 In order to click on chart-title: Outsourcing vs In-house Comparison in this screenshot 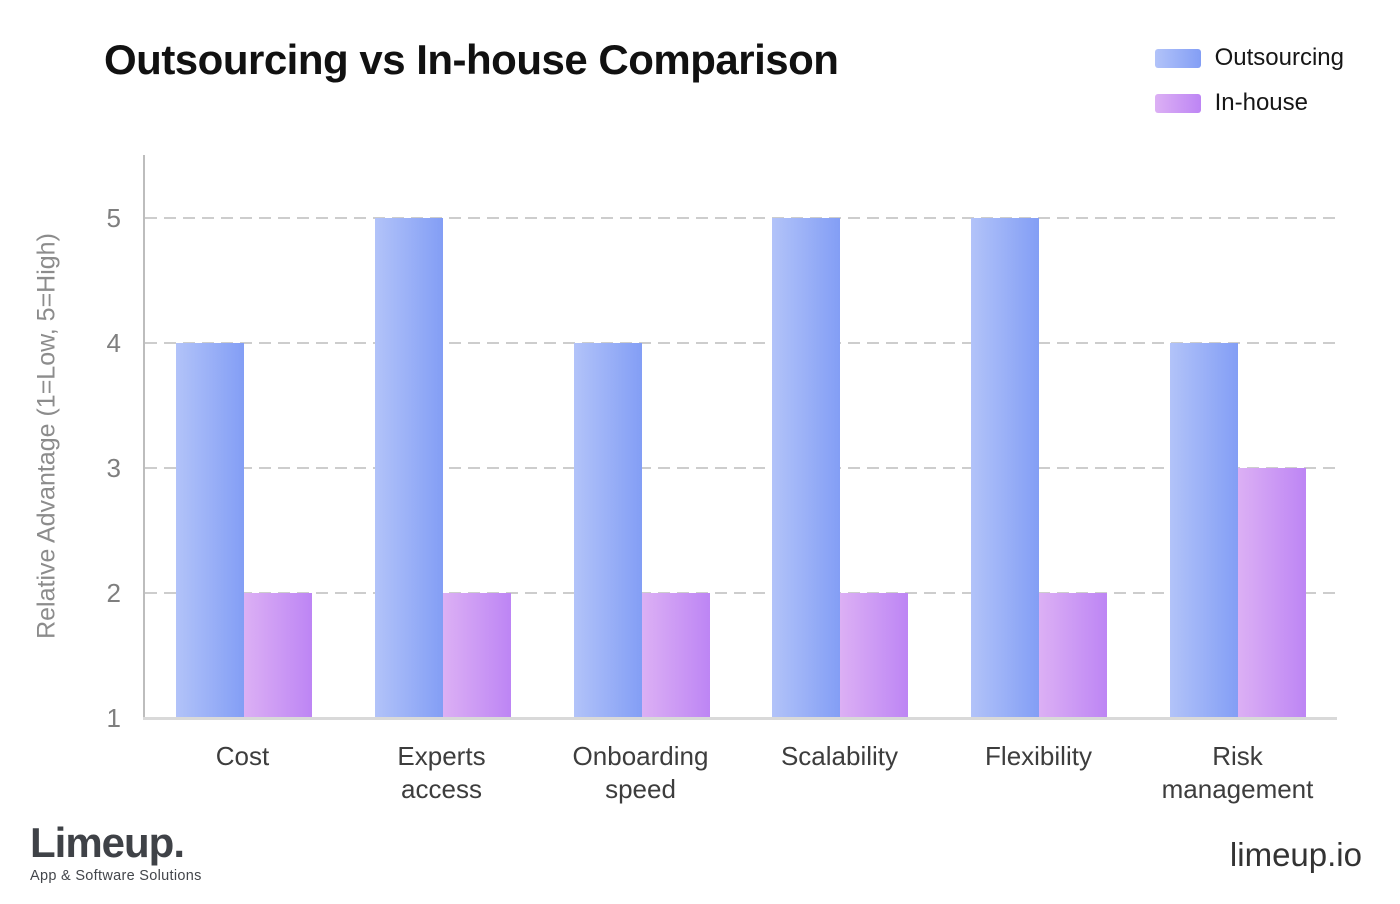, I will do `click(471, 59)`.